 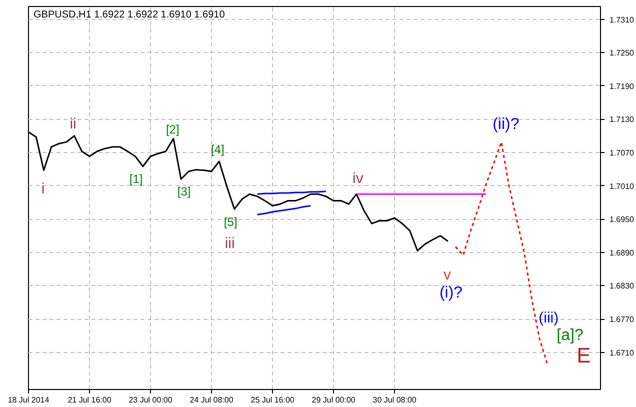 What do you see at coordinates (272, 400) in the screenshot?
I see `x-tick-label: 25 Jul 16:00` at bounding box center [272, 400].